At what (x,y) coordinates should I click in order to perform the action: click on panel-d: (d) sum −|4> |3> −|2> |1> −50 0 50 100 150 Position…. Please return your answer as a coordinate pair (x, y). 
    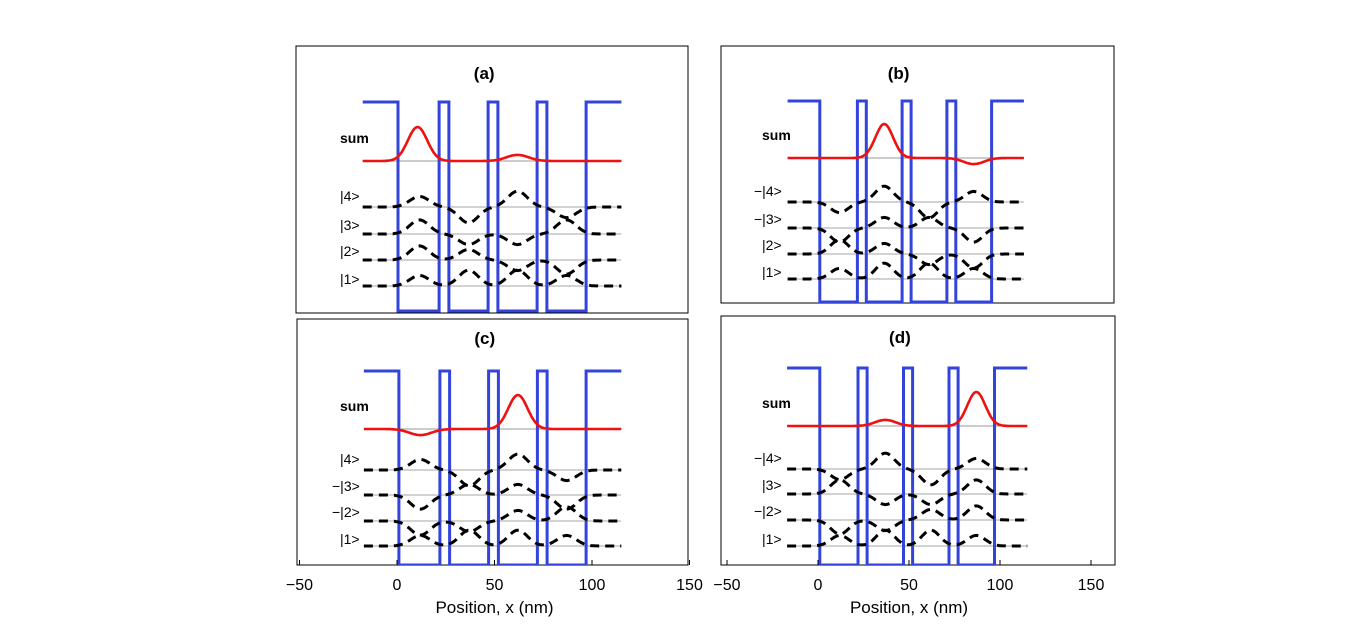
    Looking at the image, I should click on (914, 466).